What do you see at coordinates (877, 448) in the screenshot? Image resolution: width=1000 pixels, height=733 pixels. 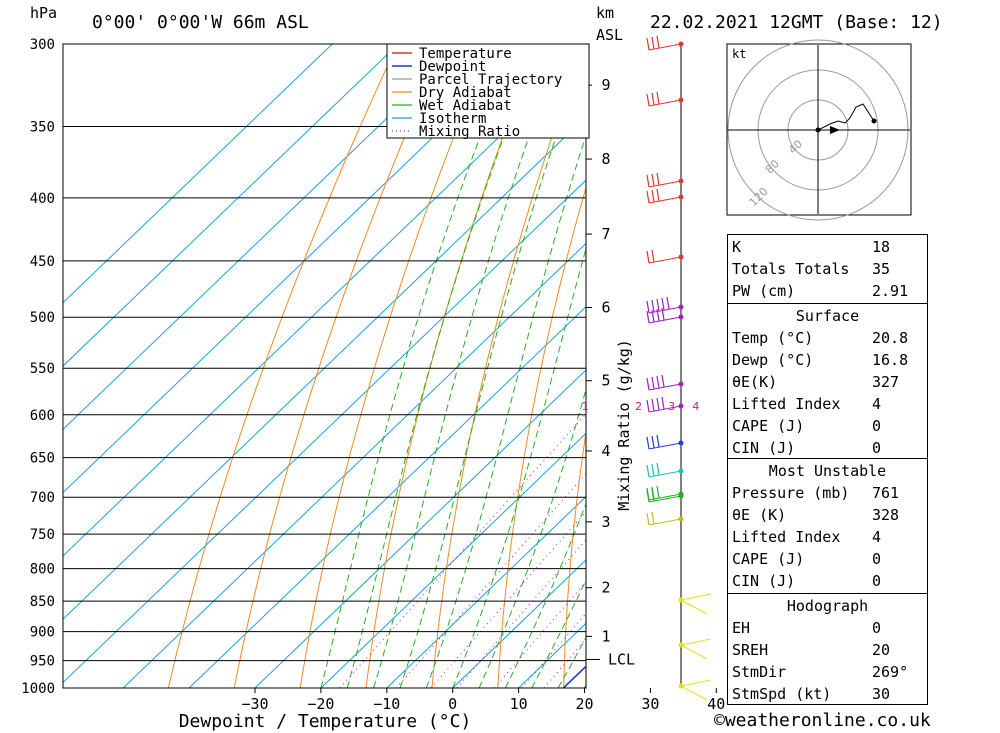 I see `surface-cin-value: 0` at bounding box center [877, 448].